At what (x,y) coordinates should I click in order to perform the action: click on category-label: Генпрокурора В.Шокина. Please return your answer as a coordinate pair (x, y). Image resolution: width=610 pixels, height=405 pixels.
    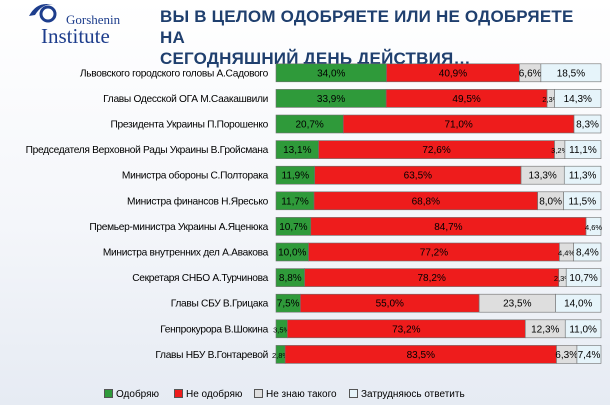
    Looking at the image, I should click on (214, 329).